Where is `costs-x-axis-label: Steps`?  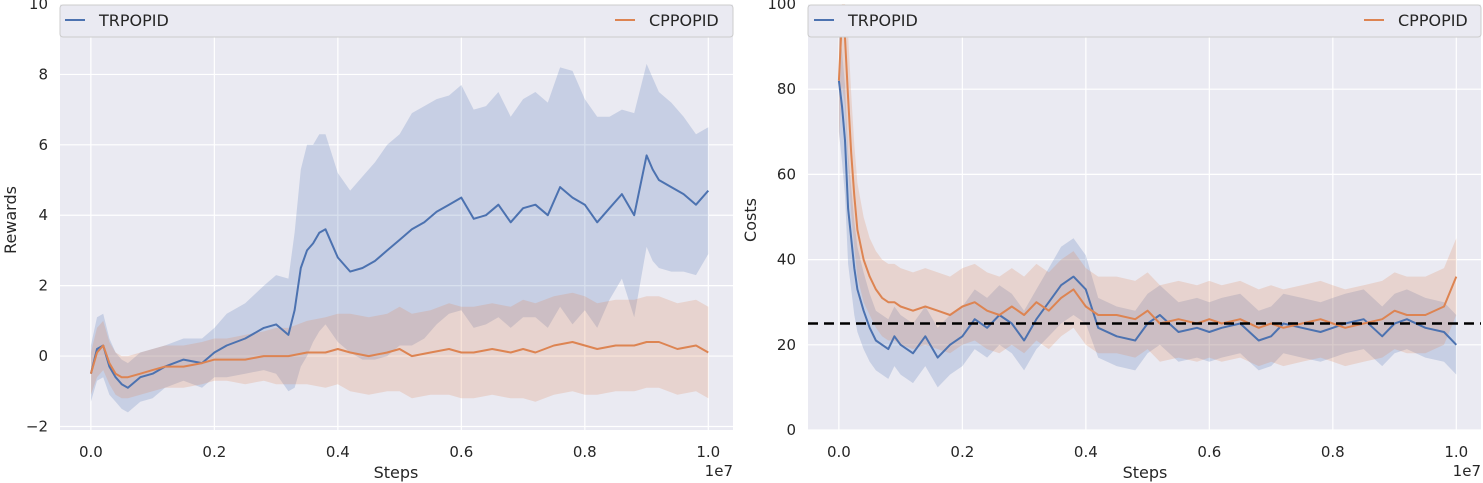 costs-x-axis-label: Steps is located at coordinates (1145, 472).